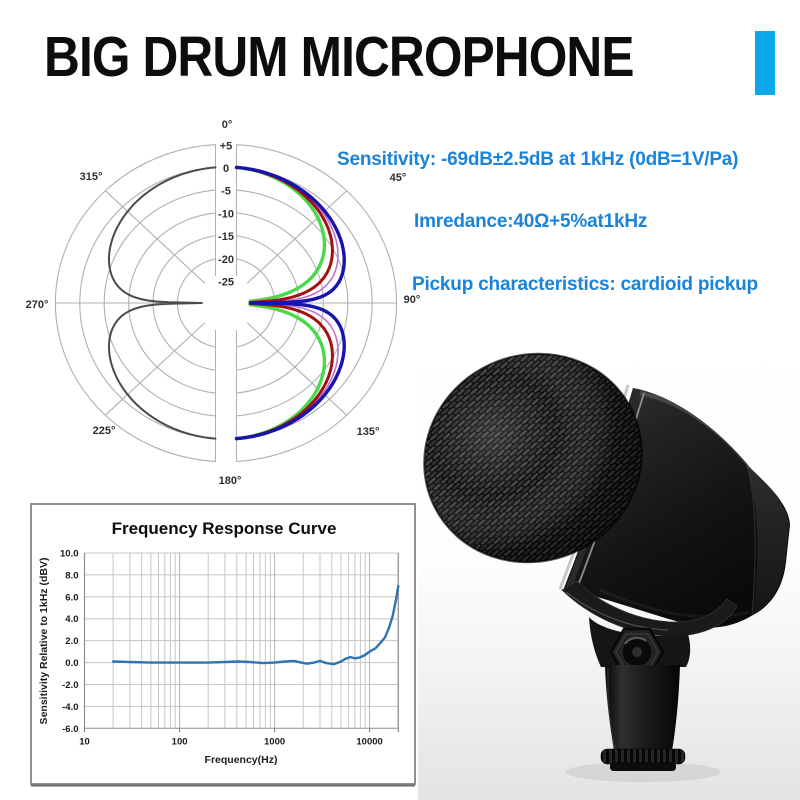 Image resolution: width=800 pixels, height=800 pixels. Describe the element at coordinates (226, 237) in the screenshot. I see `polar-db-tick: -15` at that location.